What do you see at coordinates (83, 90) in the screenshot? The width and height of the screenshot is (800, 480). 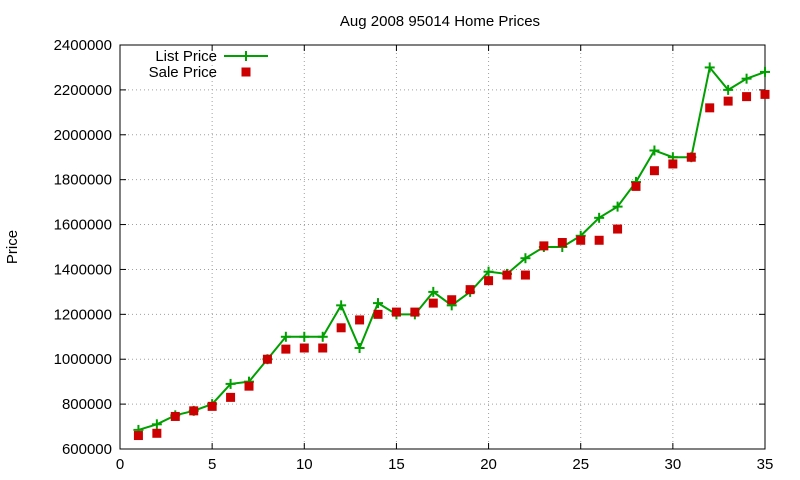 I see `y-tick-label: 2200000` at bounding box center [83, 90].